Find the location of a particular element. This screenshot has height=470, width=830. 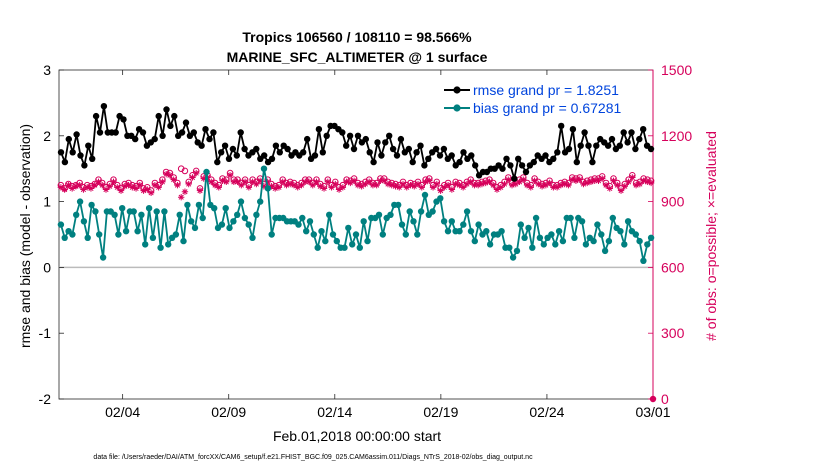

x-tick-label: 02/19 is located at coordinates (440, 412).